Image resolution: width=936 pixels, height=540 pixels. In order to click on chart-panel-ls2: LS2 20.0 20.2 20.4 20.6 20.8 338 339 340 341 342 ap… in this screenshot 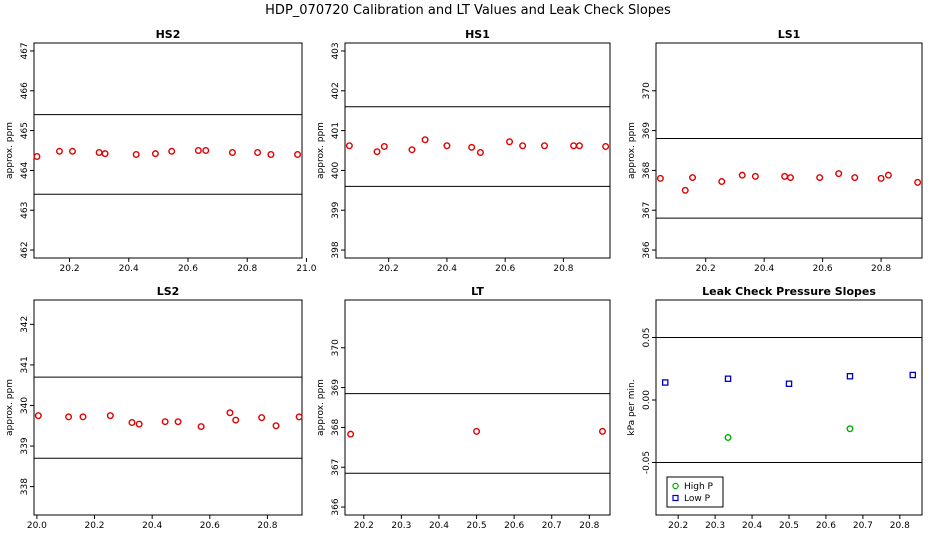, I will do `click(154, 408)`.